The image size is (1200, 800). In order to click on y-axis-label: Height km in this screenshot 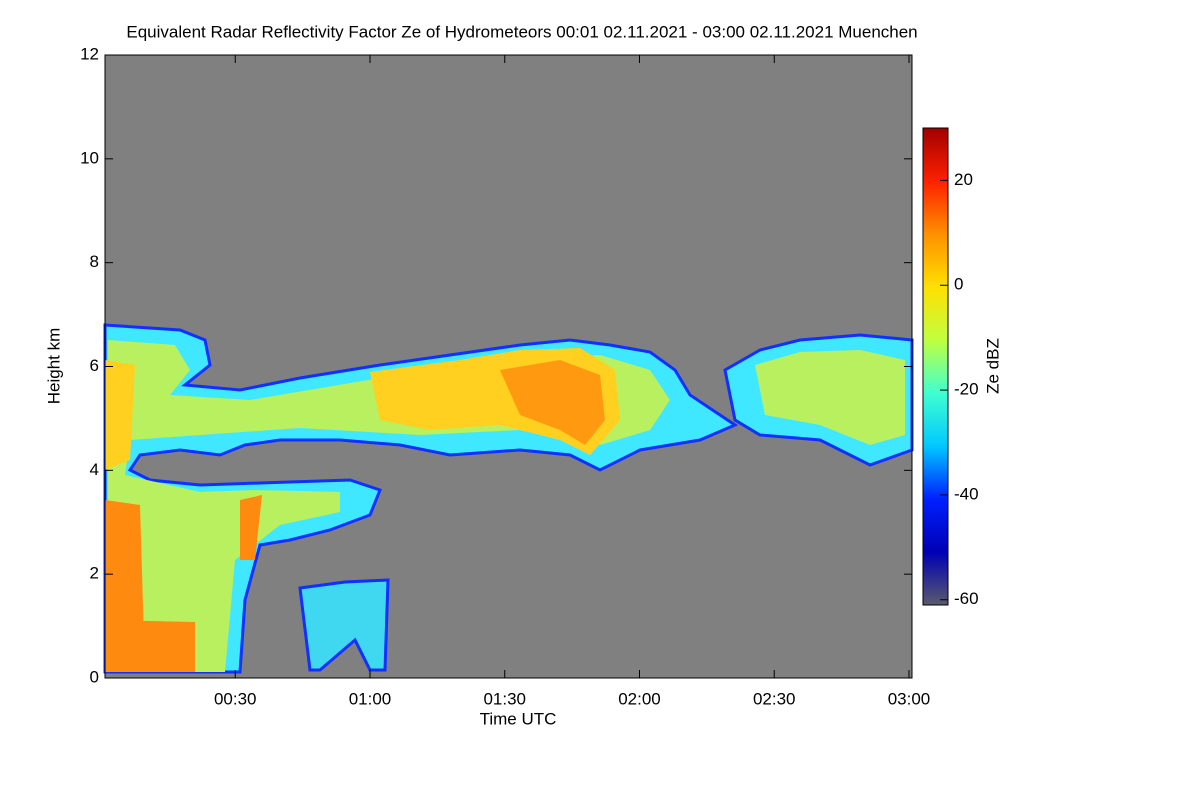, I will do `click(53, 366)`.